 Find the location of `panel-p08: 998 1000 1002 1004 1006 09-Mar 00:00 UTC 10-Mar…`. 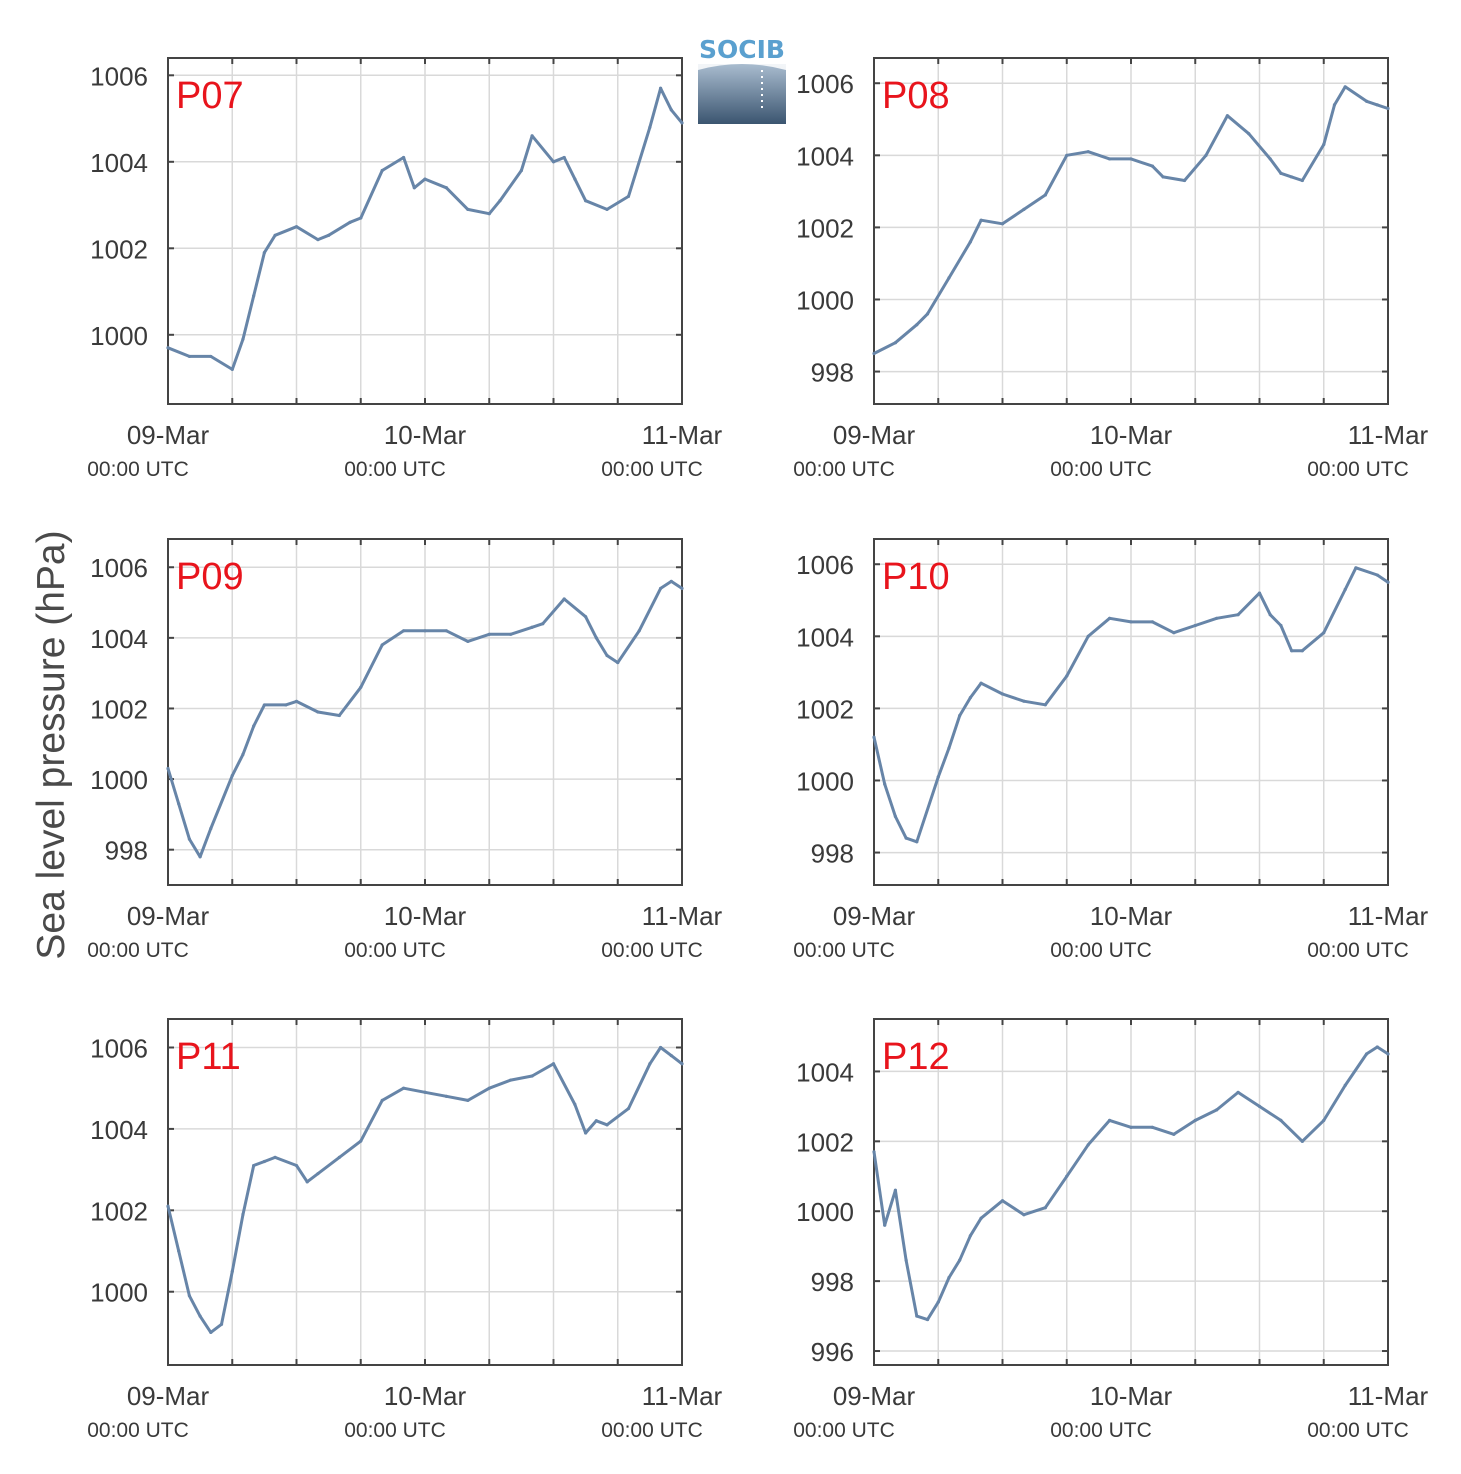

panel-p08: 998 1000 1002 1004 1006 09-Mar 00:00 UTC 10-Mar… is located at coordinates (1111, 269).